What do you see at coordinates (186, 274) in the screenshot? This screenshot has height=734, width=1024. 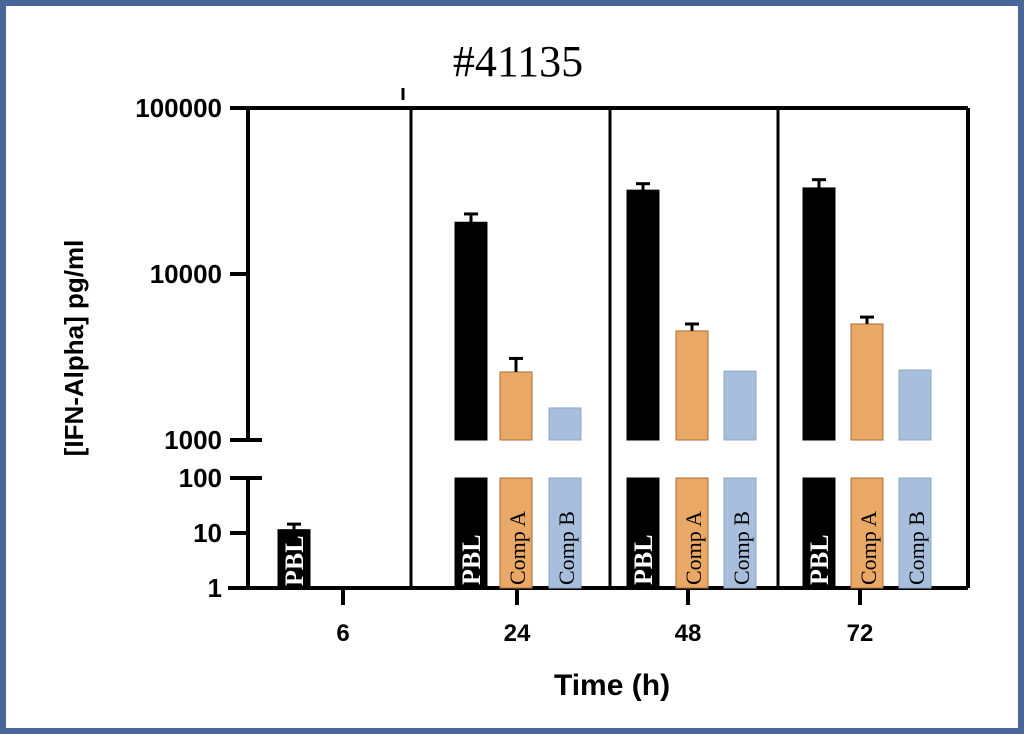 I see `y-tick-label: 10000` at bounding box center [186, 274].